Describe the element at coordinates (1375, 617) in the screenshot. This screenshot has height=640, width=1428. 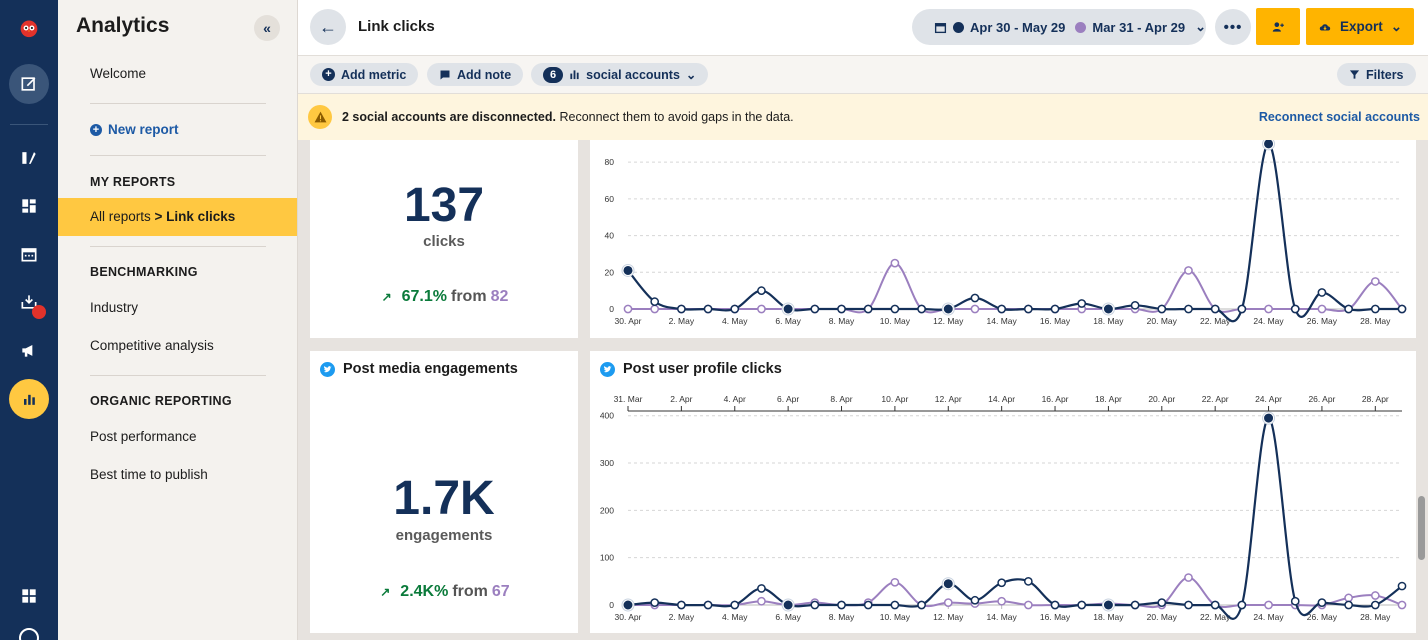
I see `x-tick-label: 28. May` at that location.